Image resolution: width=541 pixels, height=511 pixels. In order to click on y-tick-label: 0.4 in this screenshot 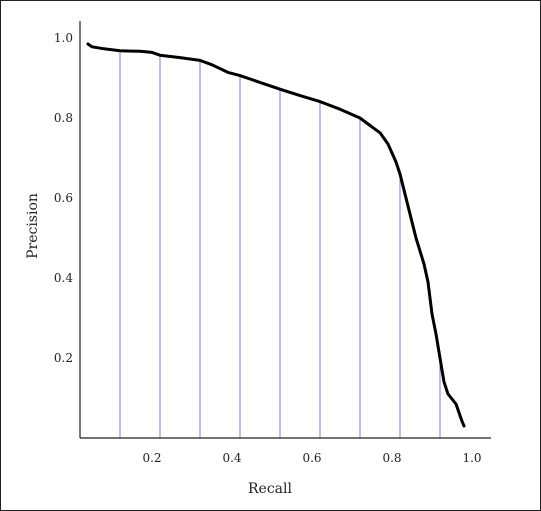, I will do `click(63, 278)`.